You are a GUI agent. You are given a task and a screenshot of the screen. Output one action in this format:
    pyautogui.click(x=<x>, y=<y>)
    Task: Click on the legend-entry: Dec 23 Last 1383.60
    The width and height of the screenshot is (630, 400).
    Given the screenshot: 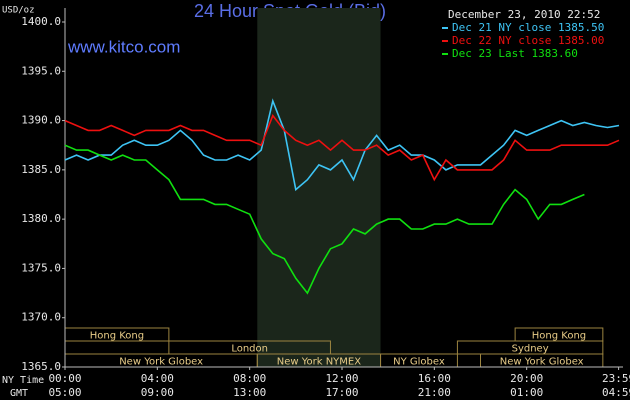 What is the action you would take?
    pyautogui.click(x=515, y=53)
    